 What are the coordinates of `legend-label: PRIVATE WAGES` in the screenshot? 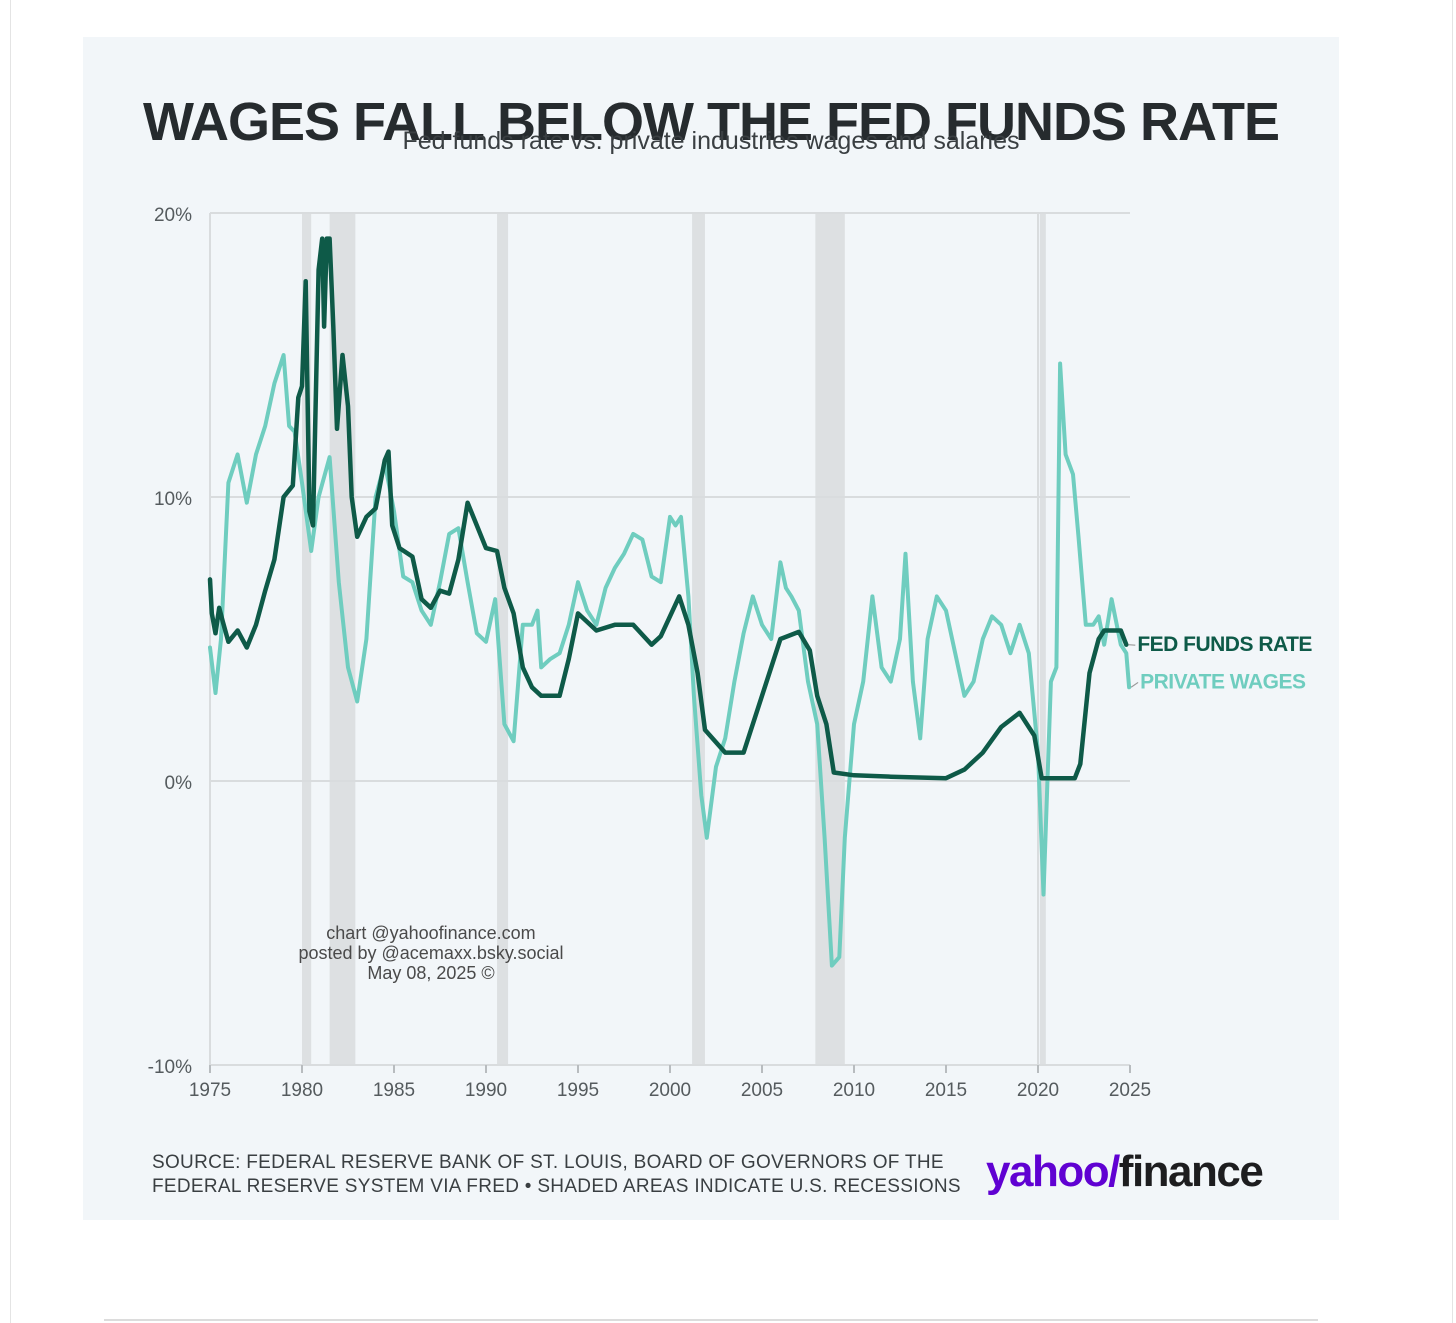 It's located at (1223, 681).